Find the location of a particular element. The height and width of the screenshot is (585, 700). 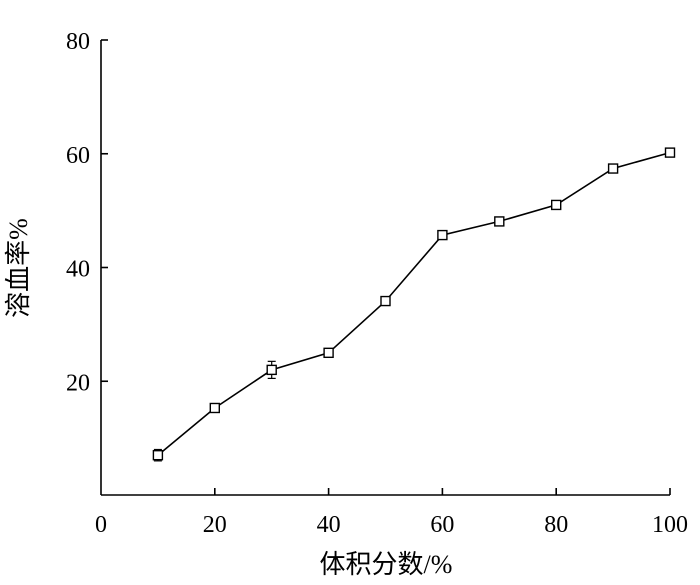

x-tick-label: 0 is located at coordinates (101, 525).